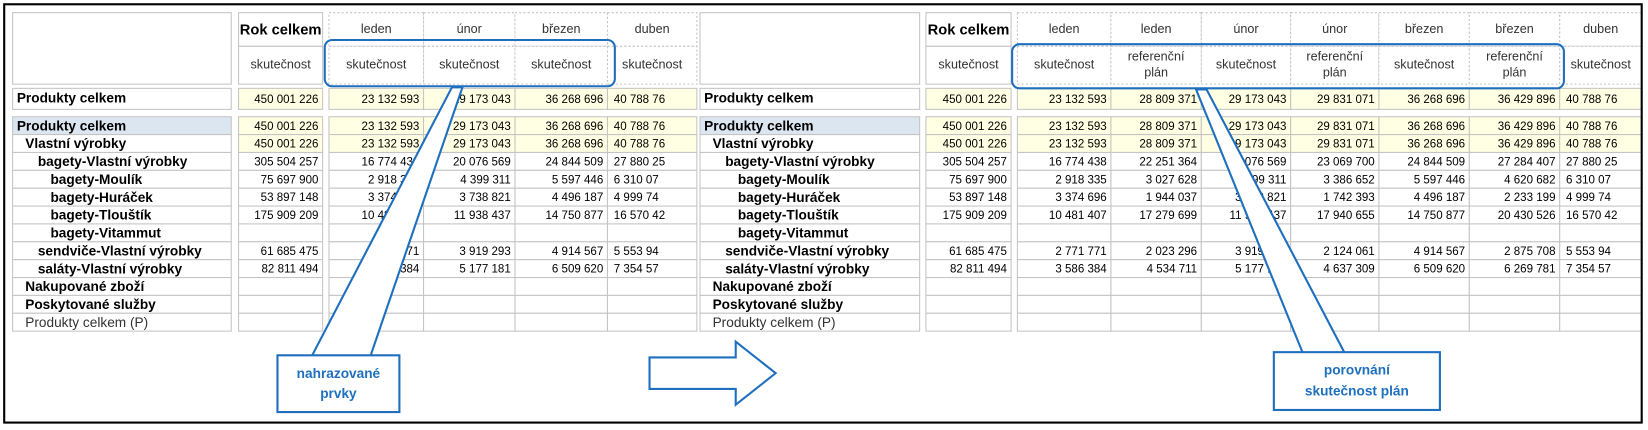  Describe the element at coordinates (376, 29) in the screenshot. I see `month-header: leden` at that location.